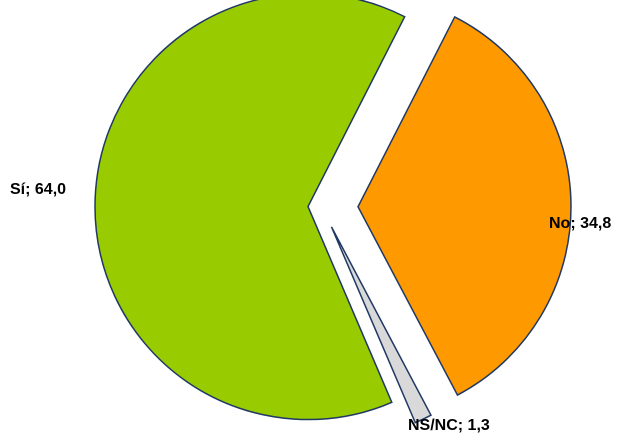 The height and width of the screenshot is (438, 639). What do you see at coordinates (580, 223) in the screenshot?
I see `slice-label-no: No; 34,8` at bounding box center [580, 223].